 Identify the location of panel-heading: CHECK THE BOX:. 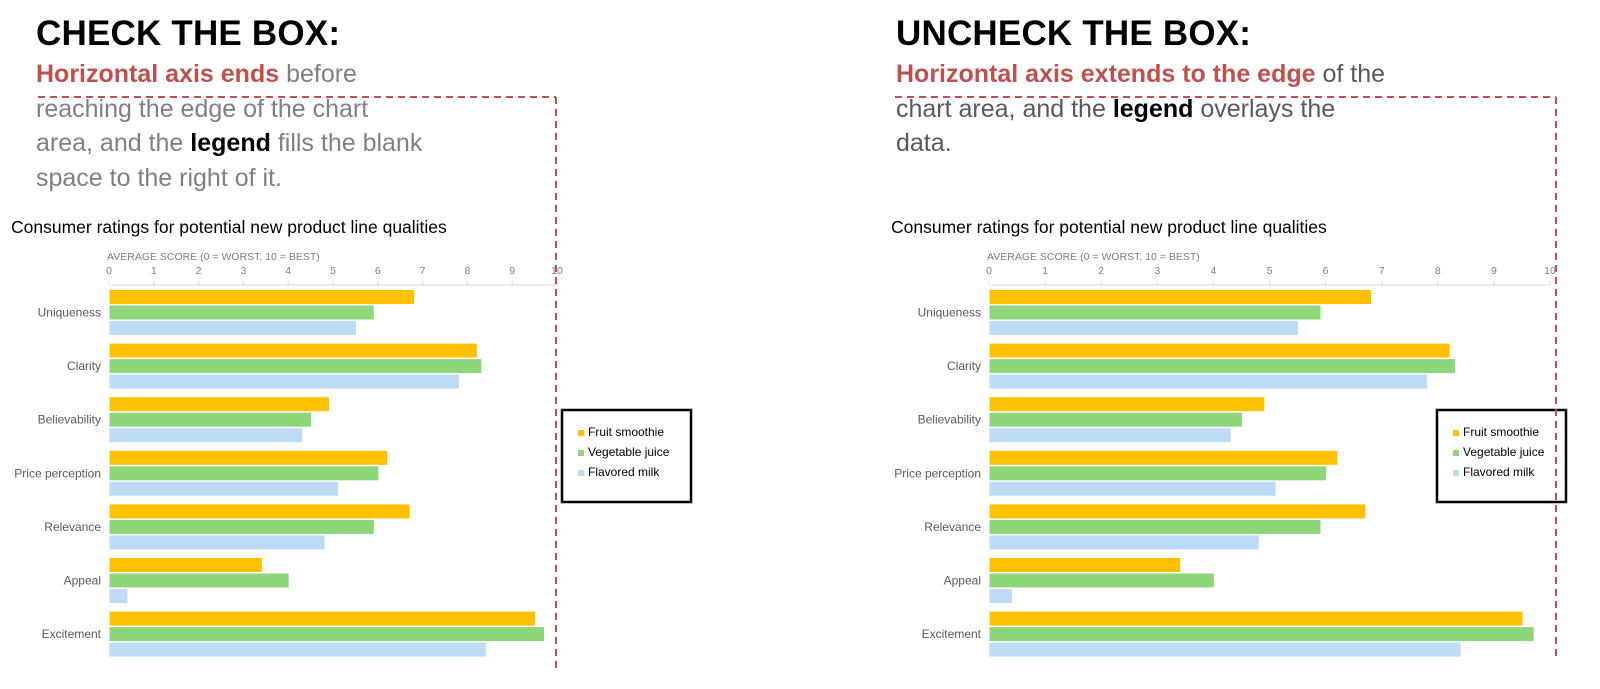
(188, 33).